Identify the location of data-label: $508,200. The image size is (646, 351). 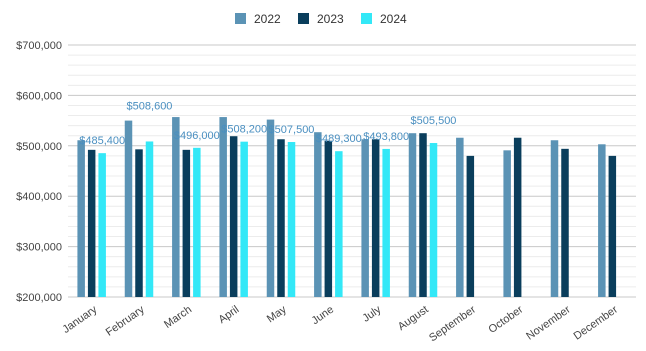
(244, 130).